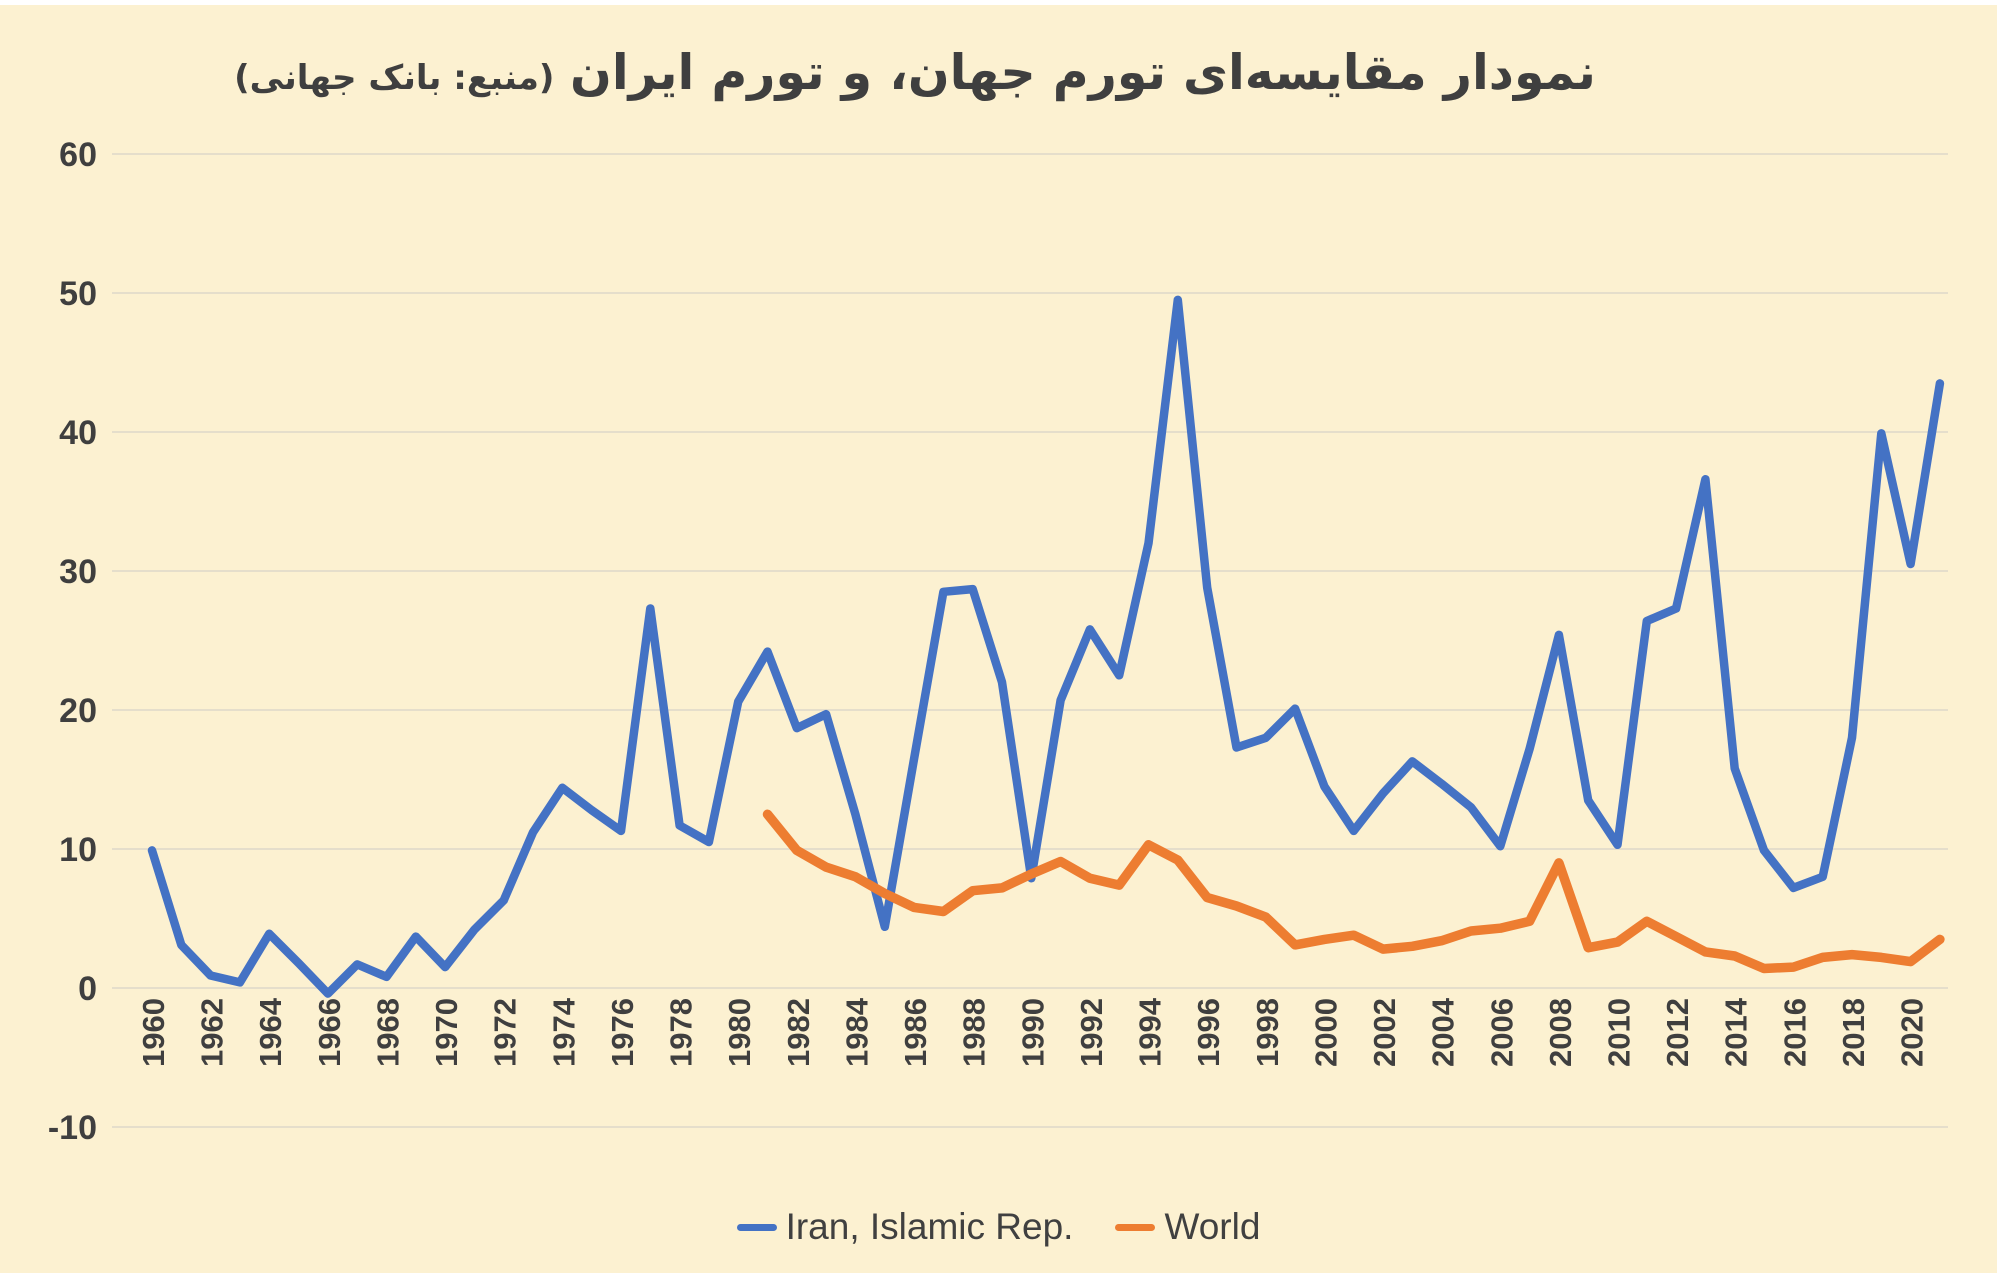 This screenshot has height=1273, width=1997. Describe the element at coordinates (394, 78) in the screenshot. I see `chart-title-source: (منبع: بانک جهانی)` at that location.